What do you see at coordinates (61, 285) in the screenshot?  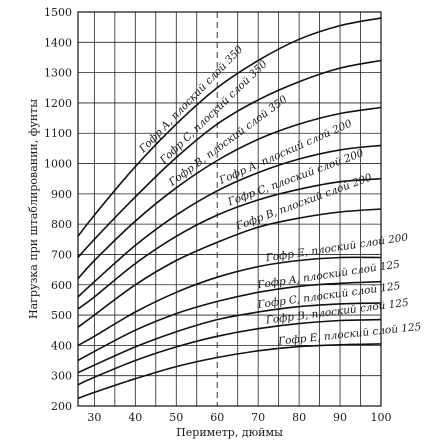 I see `y-tick-label: 600` at bounding box center [61, 285].